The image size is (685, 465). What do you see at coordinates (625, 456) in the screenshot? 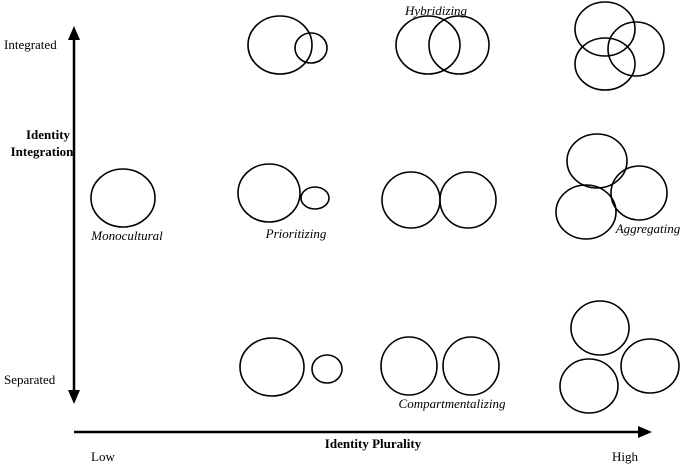
I see `high-label: High` at bounding box center [625, 456].